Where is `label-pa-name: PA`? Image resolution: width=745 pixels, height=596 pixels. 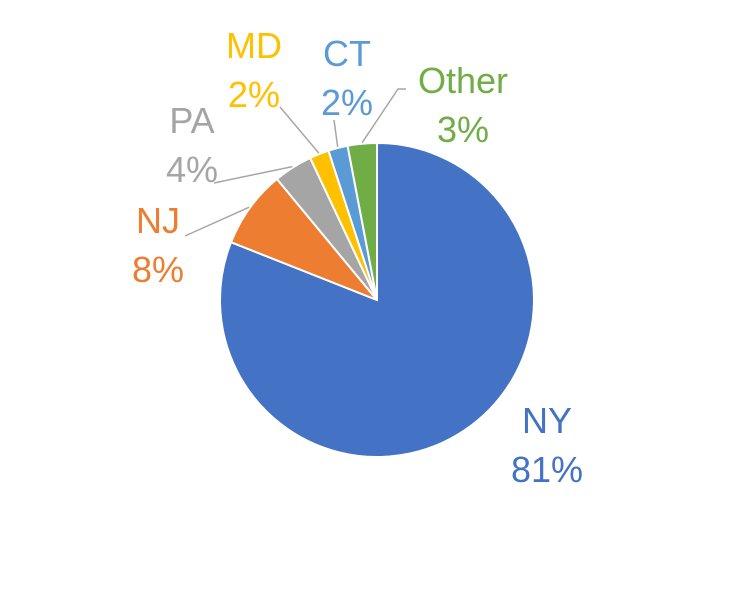
label-pa-name: PA is located at coordinates (191, 120).